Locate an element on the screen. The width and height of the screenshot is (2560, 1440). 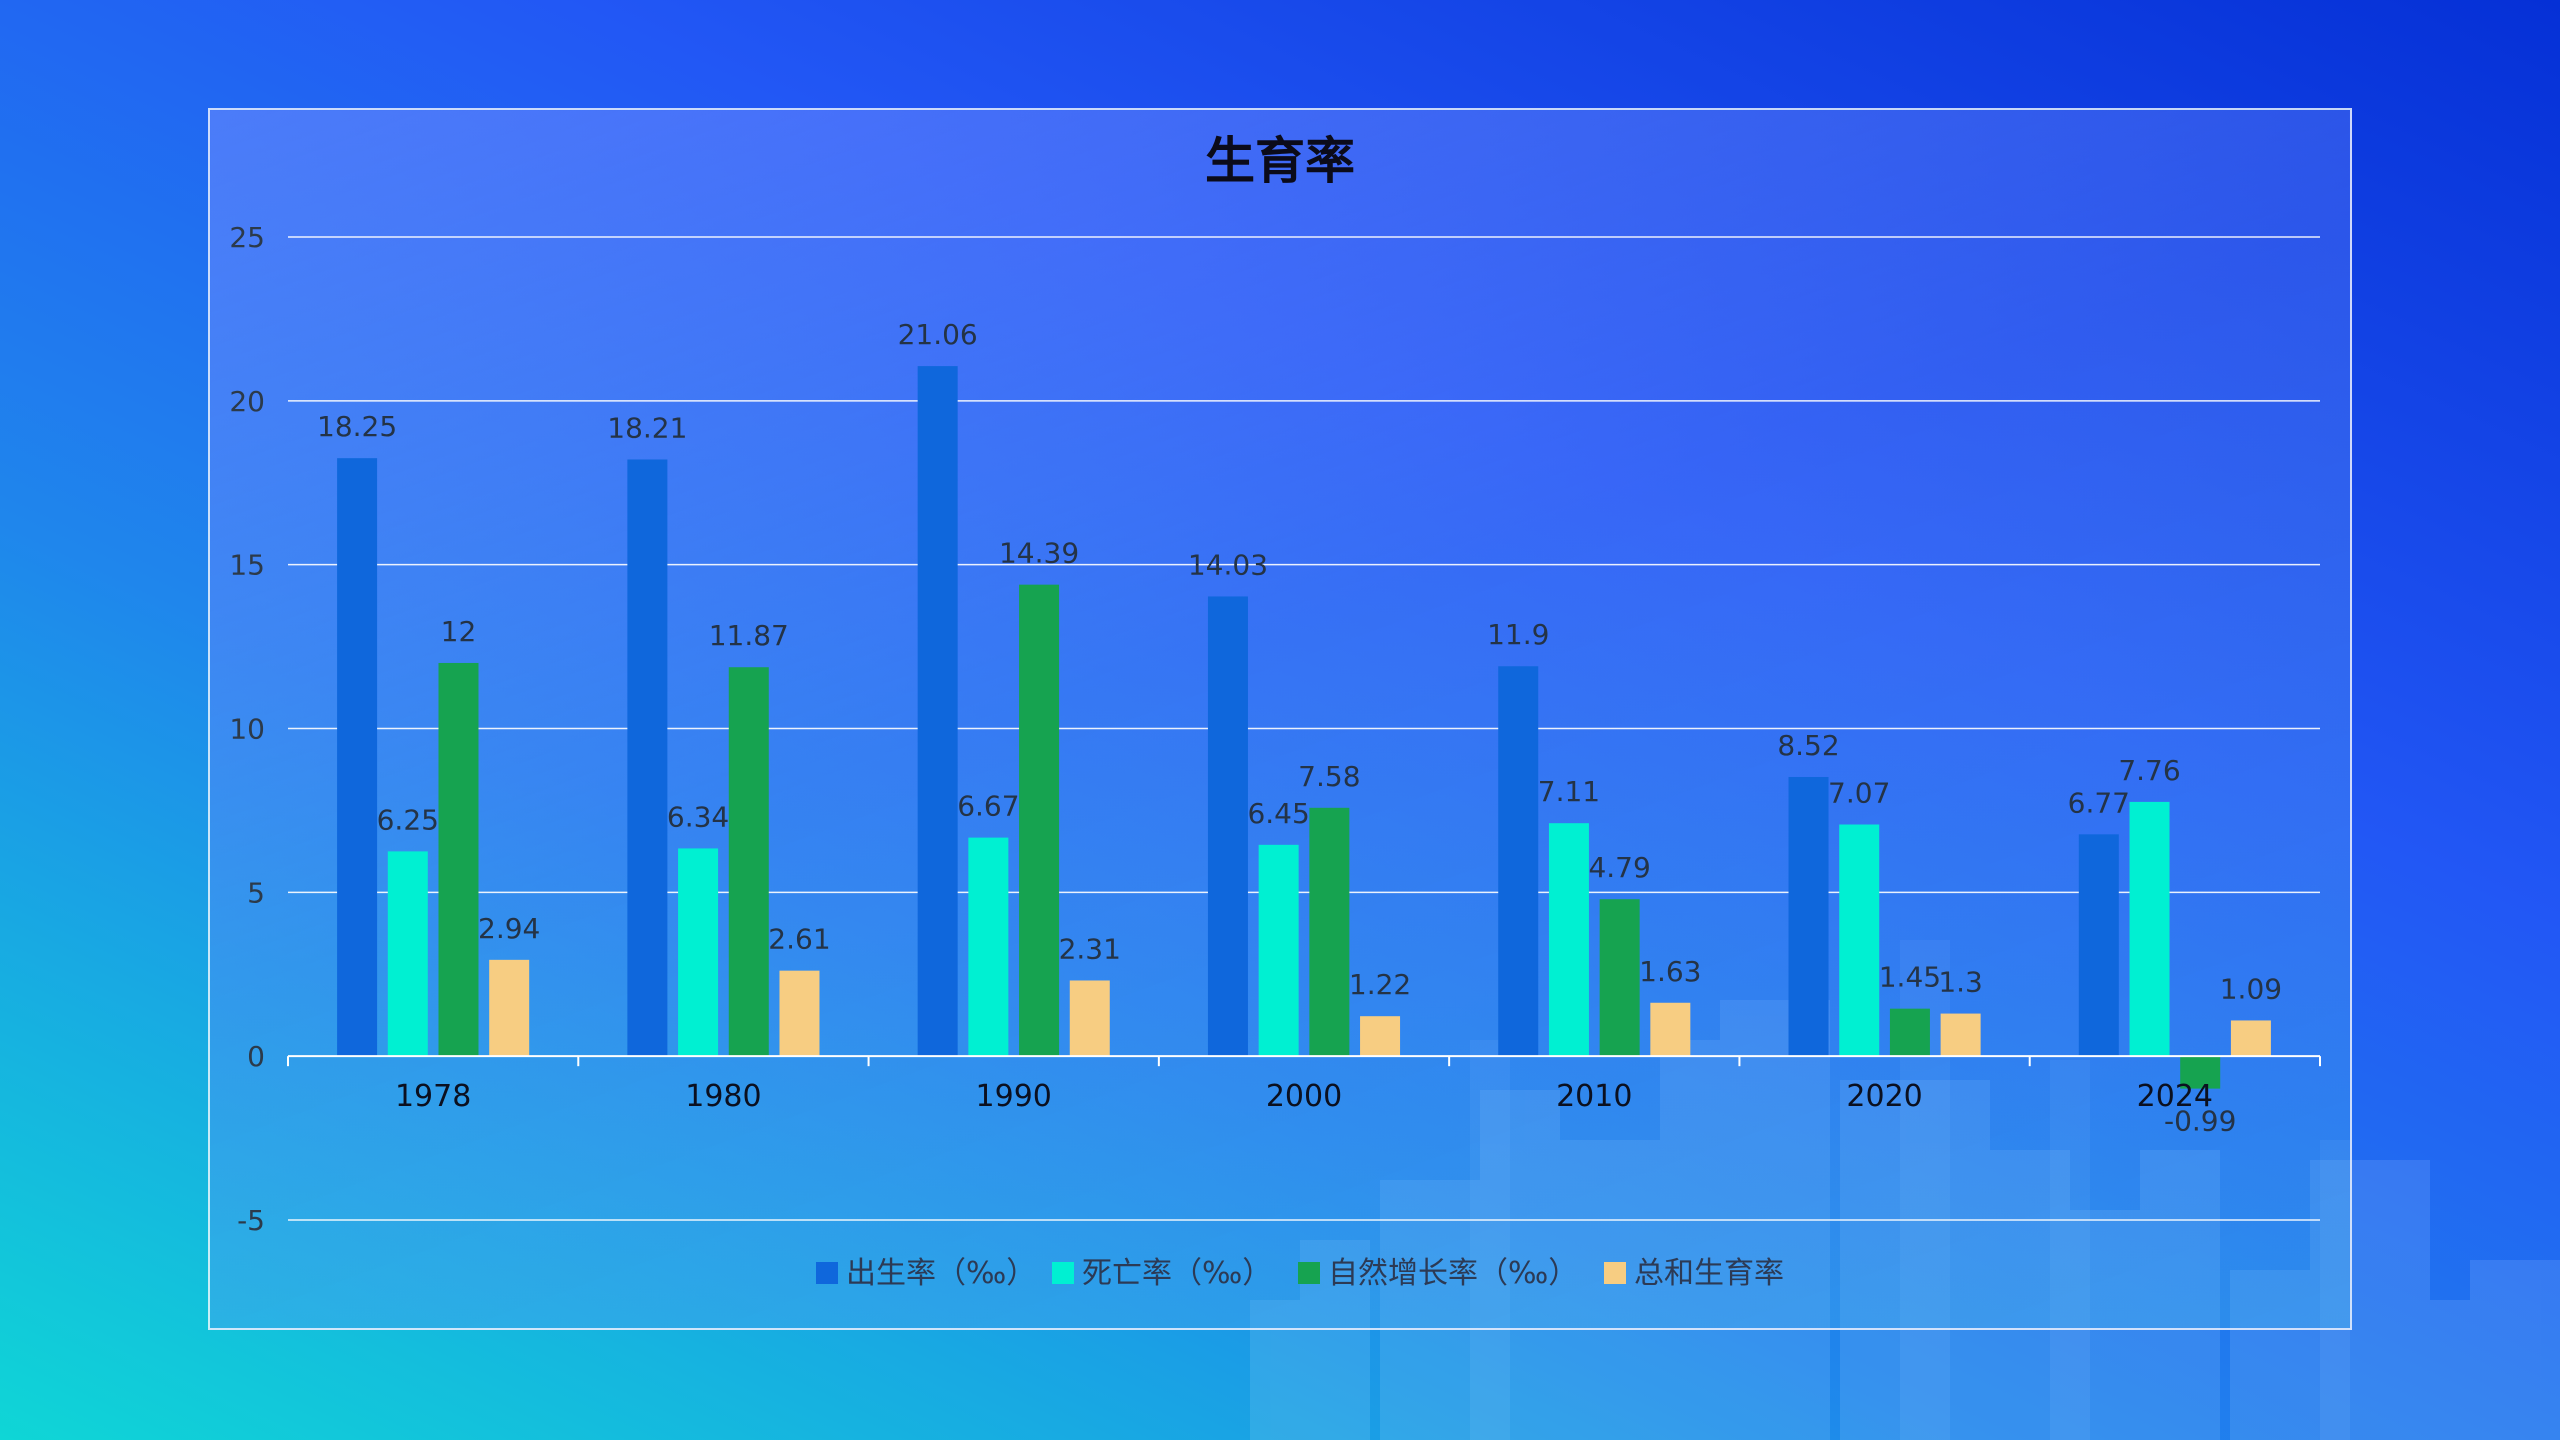
data-label: 11.87 is located at coordinates (749, 635).